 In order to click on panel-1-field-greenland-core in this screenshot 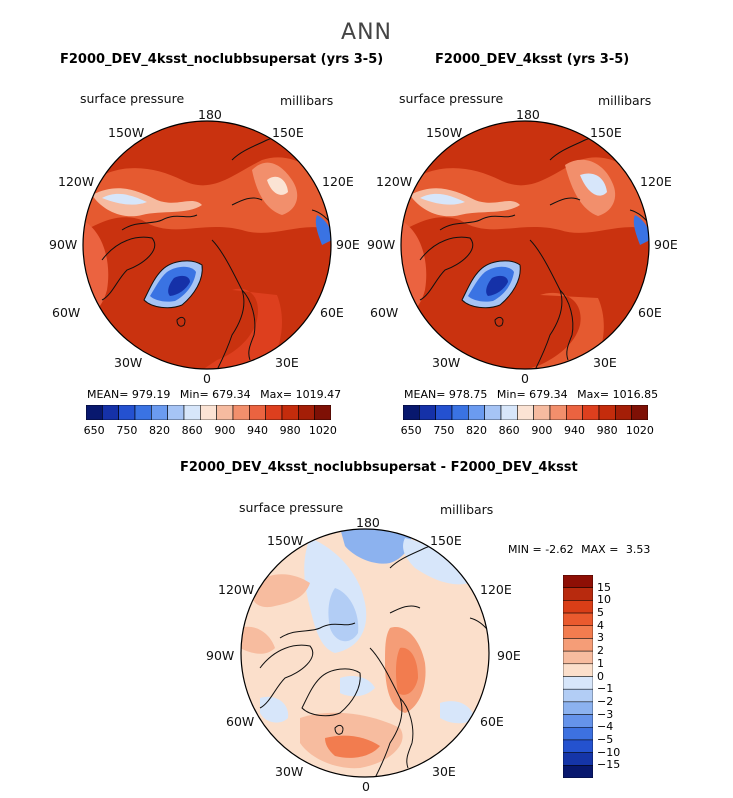, I will do `click(179, 285)`.